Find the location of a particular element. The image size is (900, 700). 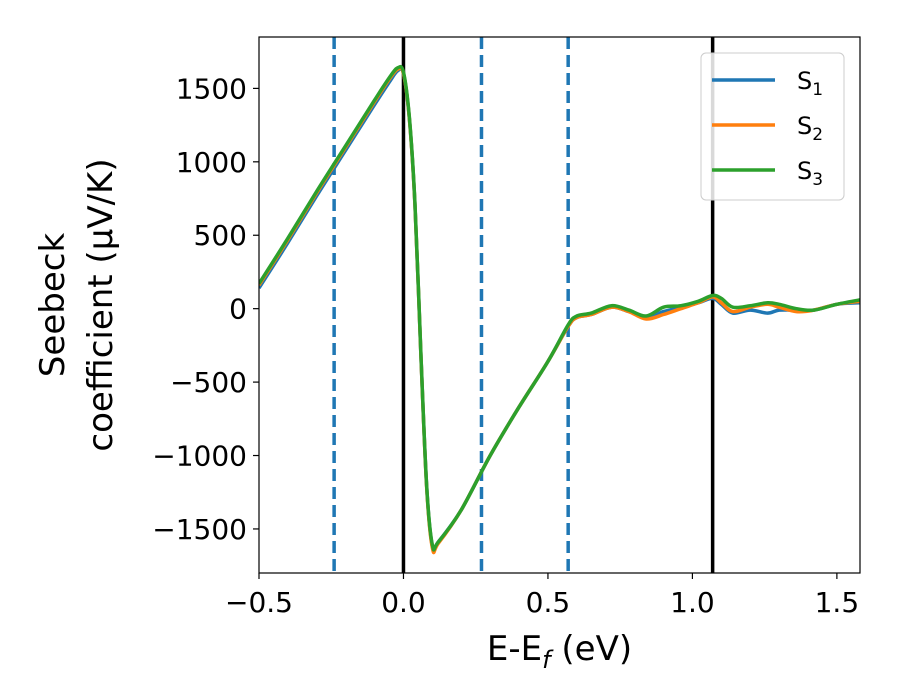

legend: S1 S2 S3 is located at coordinates (772, 126).